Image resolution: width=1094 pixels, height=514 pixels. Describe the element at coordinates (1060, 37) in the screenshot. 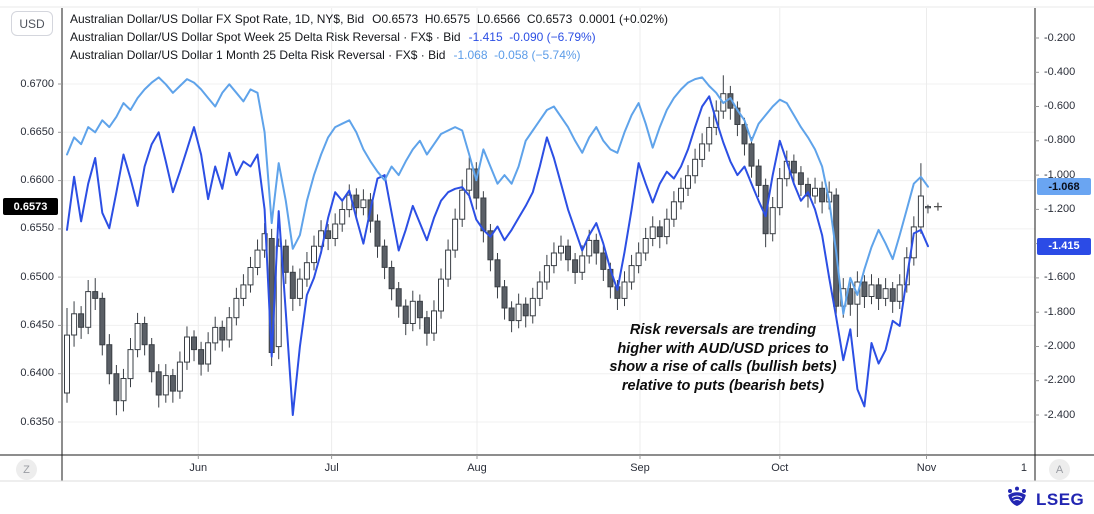

I see `right-axis-label: -0.200` at that location.